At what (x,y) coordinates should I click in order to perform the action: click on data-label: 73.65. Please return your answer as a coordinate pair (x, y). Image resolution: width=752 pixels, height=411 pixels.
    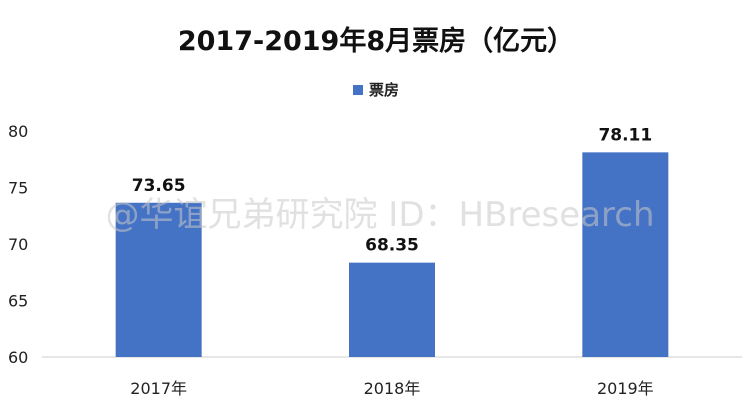
    Looking at the image, I should click on (159, 186).